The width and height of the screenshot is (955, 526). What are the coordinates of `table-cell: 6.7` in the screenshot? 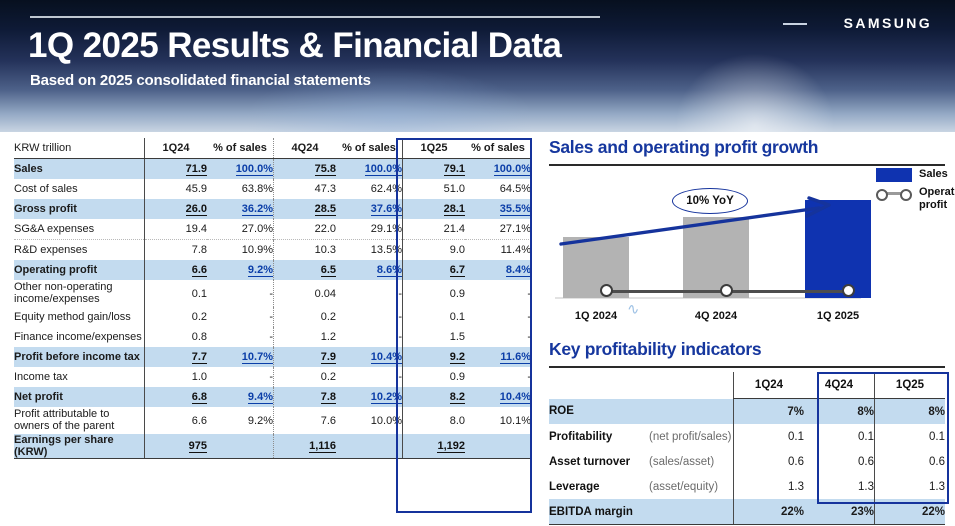 It's located at (433, 270).